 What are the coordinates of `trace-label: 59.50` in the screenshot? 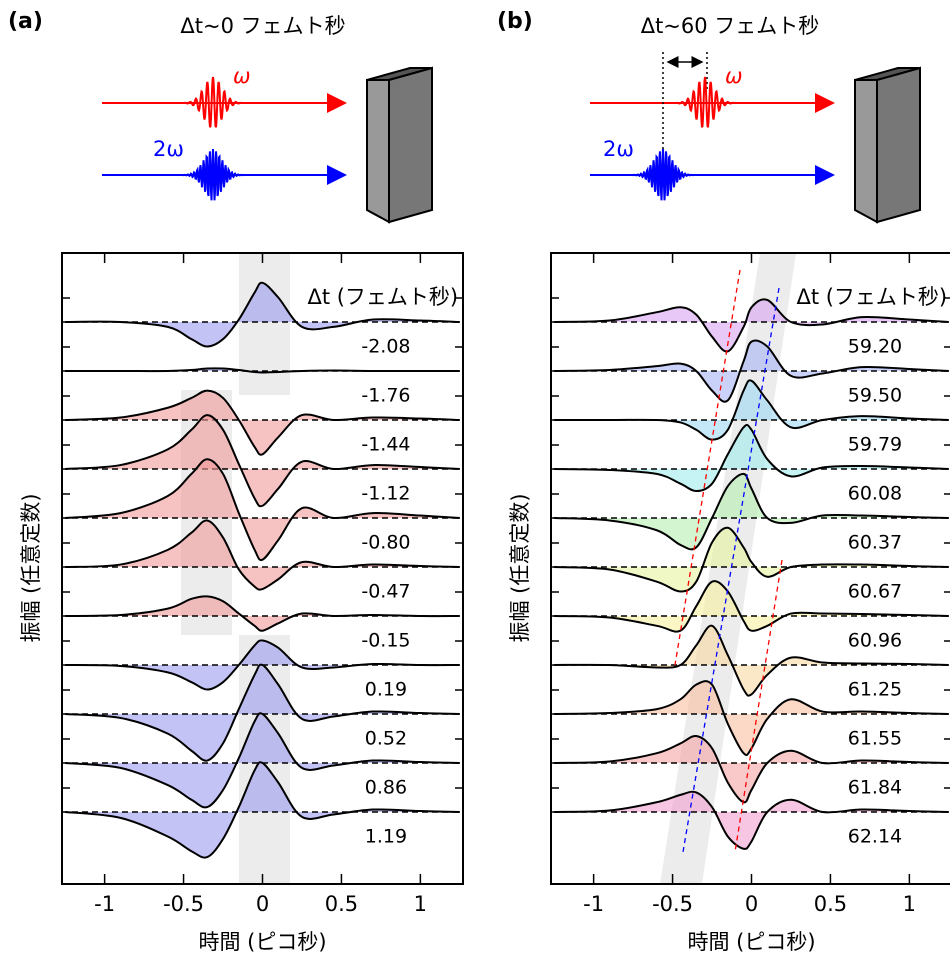 It's located at (875, 396).